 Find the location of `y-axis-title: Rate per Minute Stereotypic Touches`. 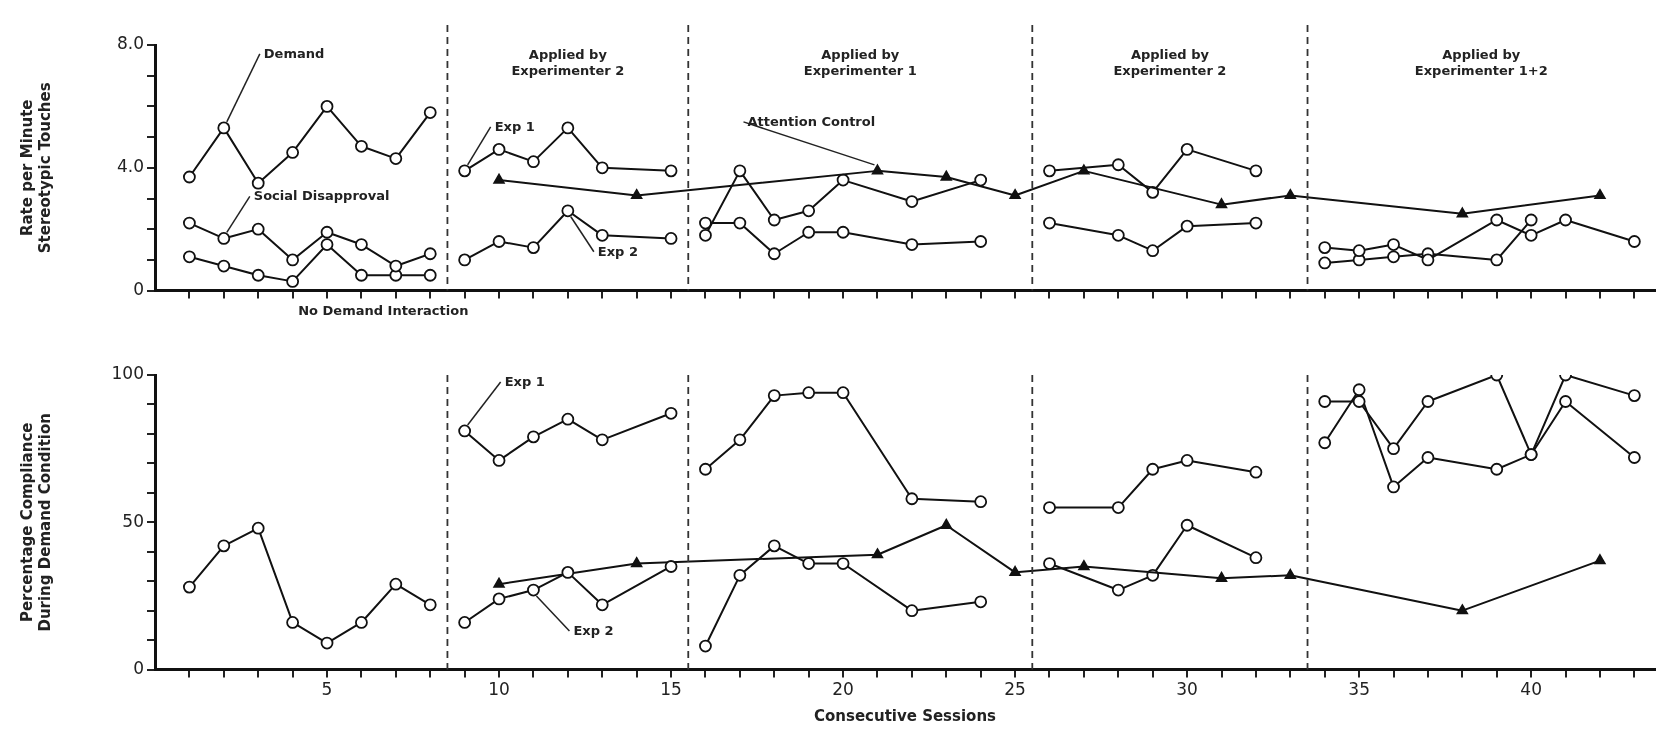

y-axis-title: Rate per Minute Stereotypic Touches is located at coordinates (35, 168).